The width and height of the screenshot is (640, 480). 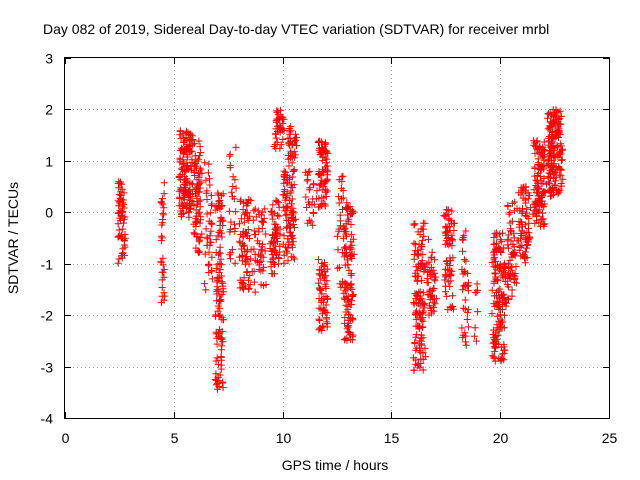 I want to click on y-axis-title: SDTVAR / TECUs, so click(x=13, y=238).